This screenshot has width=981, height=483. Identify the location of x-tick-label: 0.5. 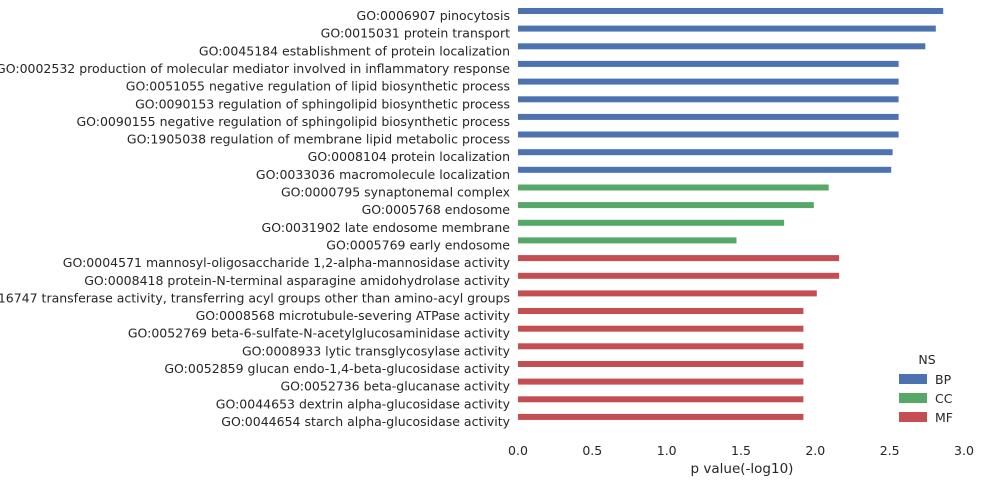
(592, 450).